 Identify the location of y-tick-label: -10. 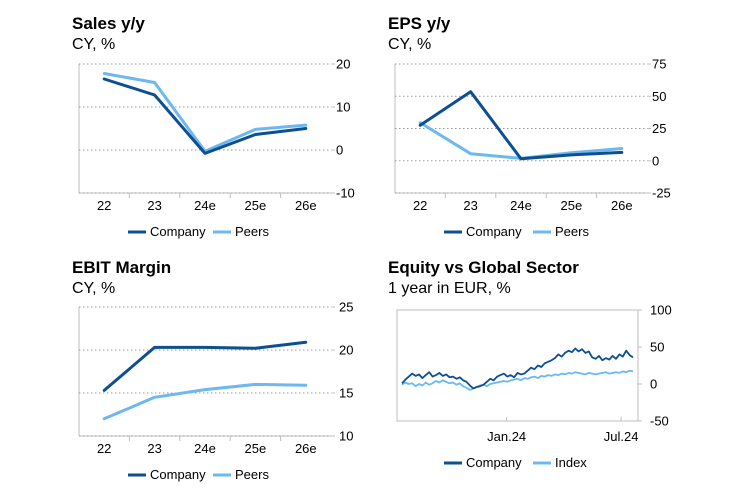
(345, 193).